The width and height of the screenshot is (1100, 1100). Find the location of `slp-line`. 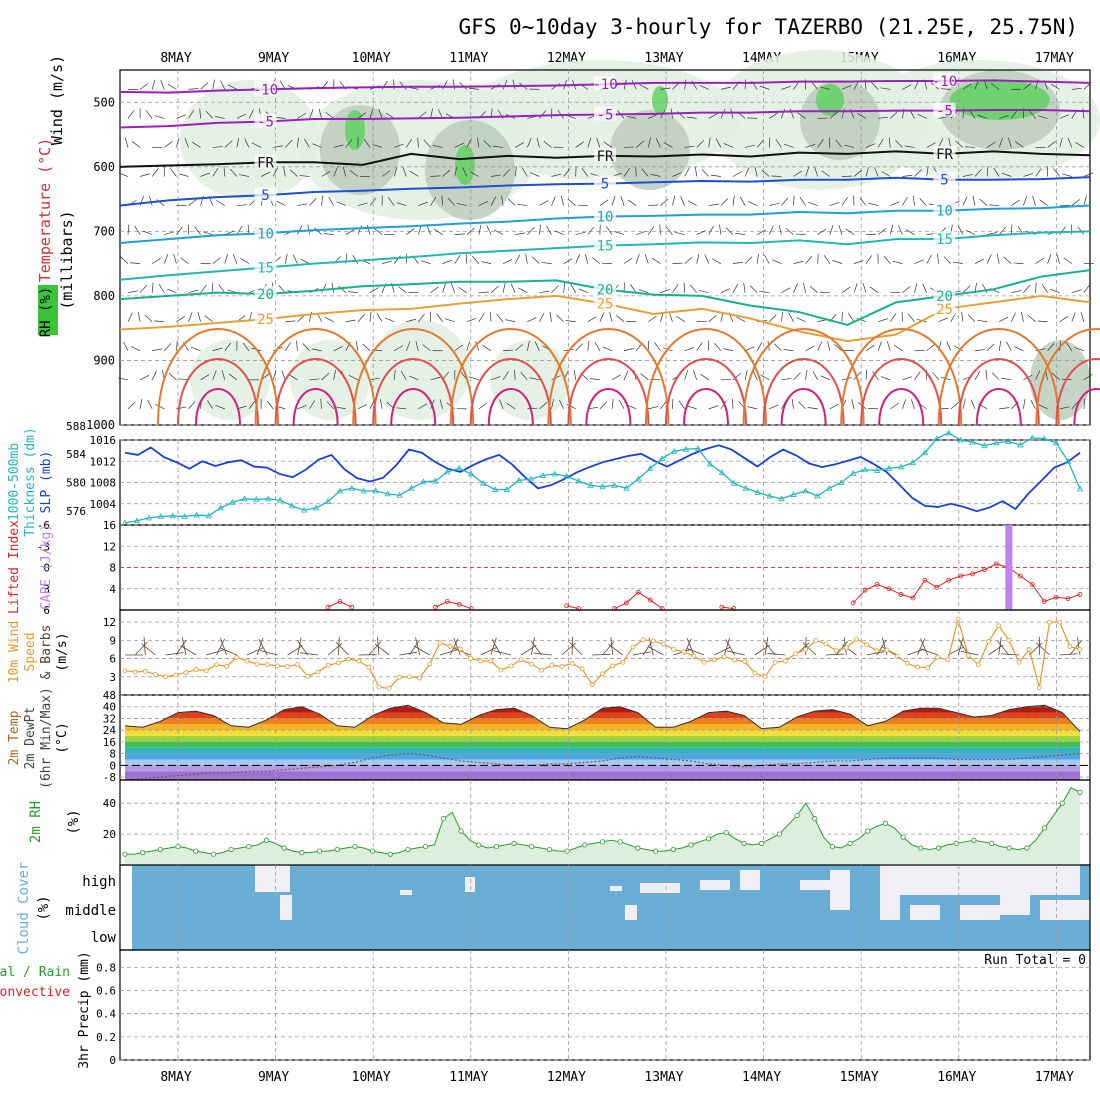

slp-line is located at coordinates (602, 478).